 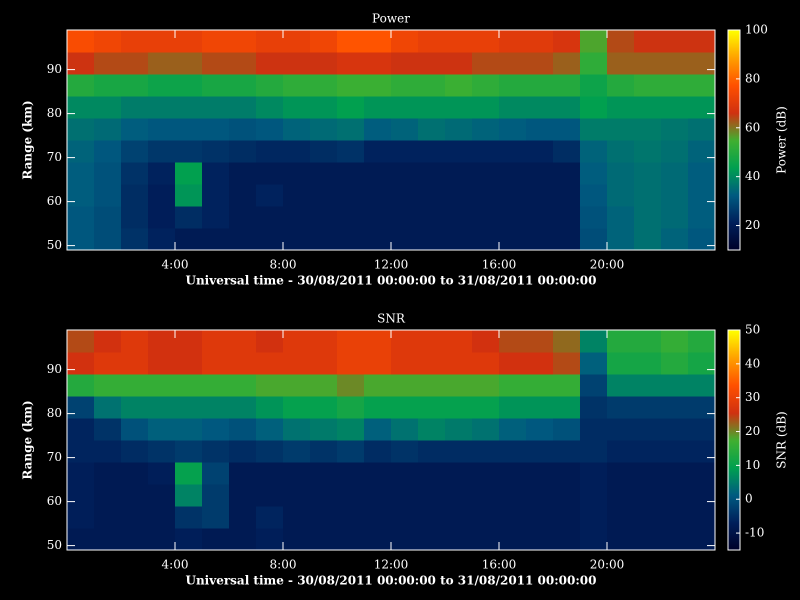 What do you see at coordinates (607, 565) in the screenshot?
I see `x-tick-label: 20:00` at bounding box center [607, 565].